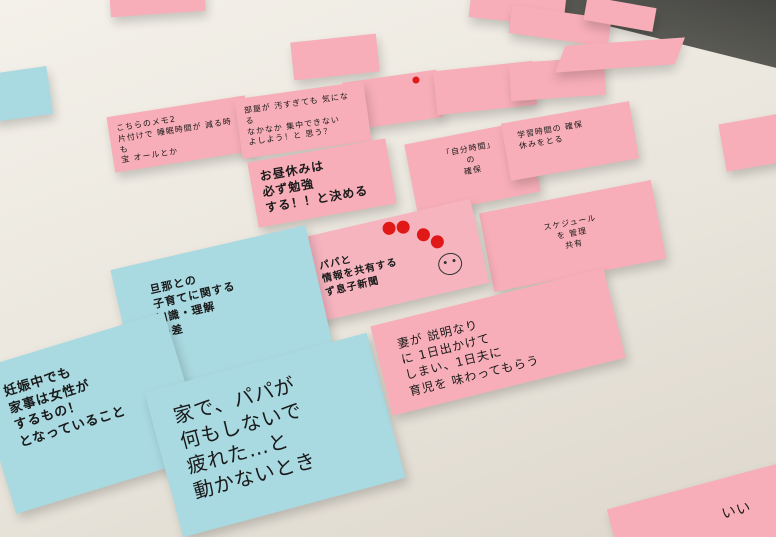 Image resolution: width=776 pixels, height=537 pixels. I want to click on red-dot-small, so click(415, 80).